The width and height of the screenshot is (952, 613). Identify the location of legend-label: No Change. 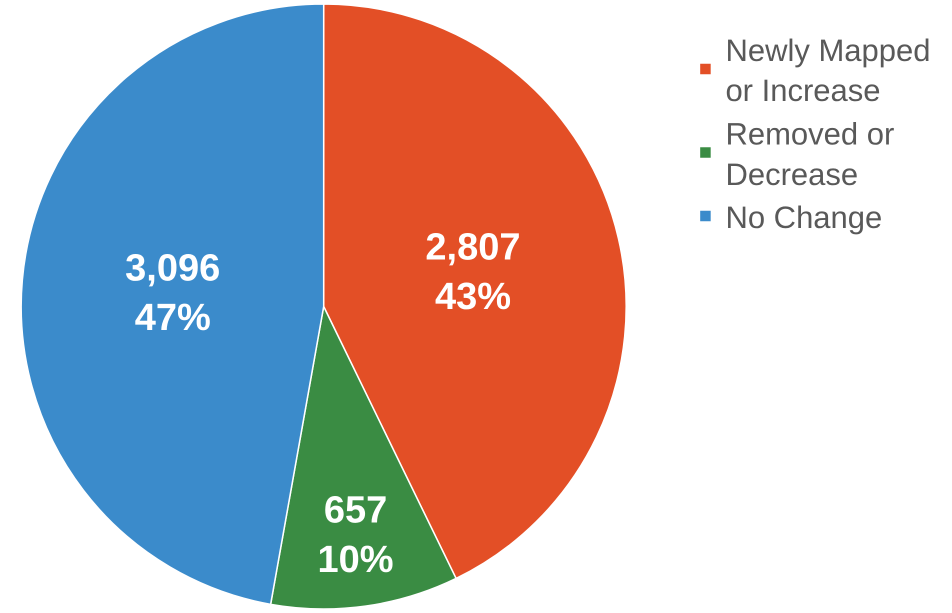
(803, 218).